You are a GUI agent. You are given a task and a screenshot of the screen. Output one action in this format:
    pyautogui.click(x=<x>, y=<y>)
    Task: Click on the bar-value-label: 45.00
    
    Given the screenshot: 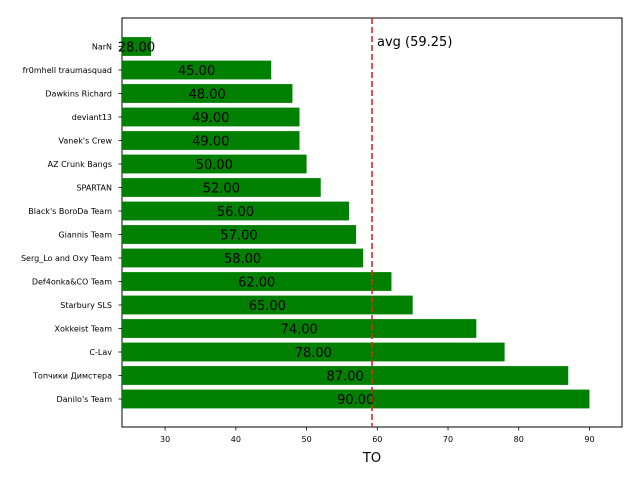 What is the action you would take?
    pyautogui.click(x=196, y=71)
    